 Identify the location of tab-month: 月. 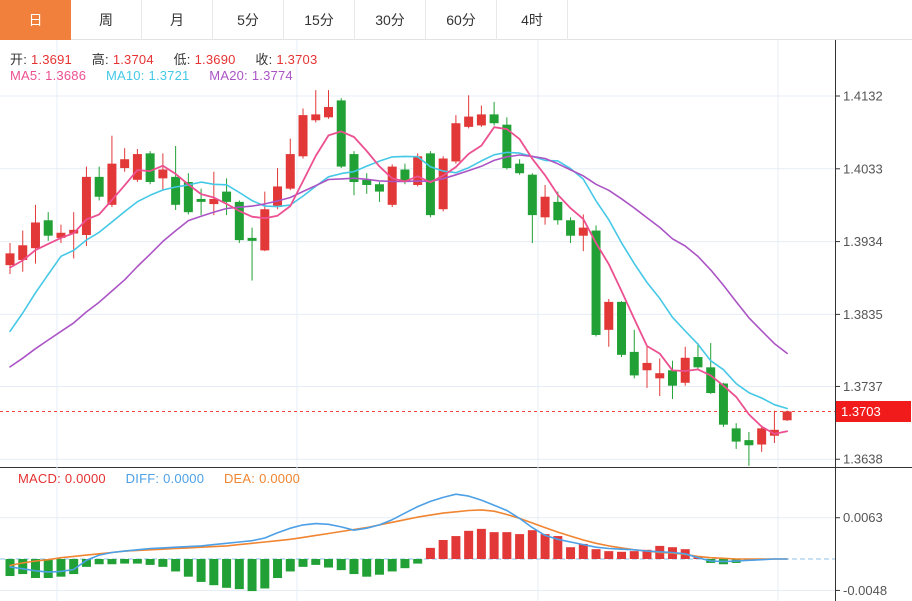
(177, 20).